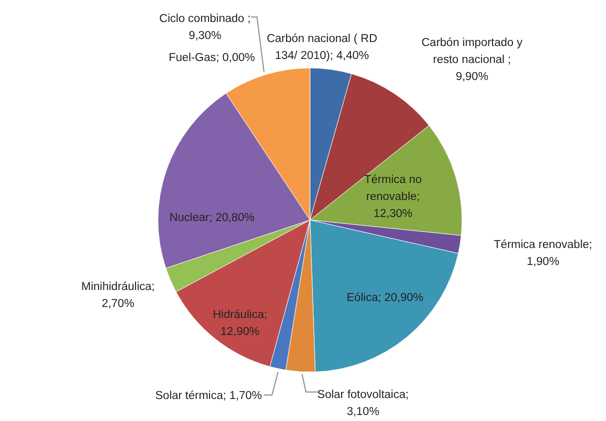 This screenshot has width=606, height=421. I want to click on slice-label: Hidráulica; 12,90%, so click(240, 323).